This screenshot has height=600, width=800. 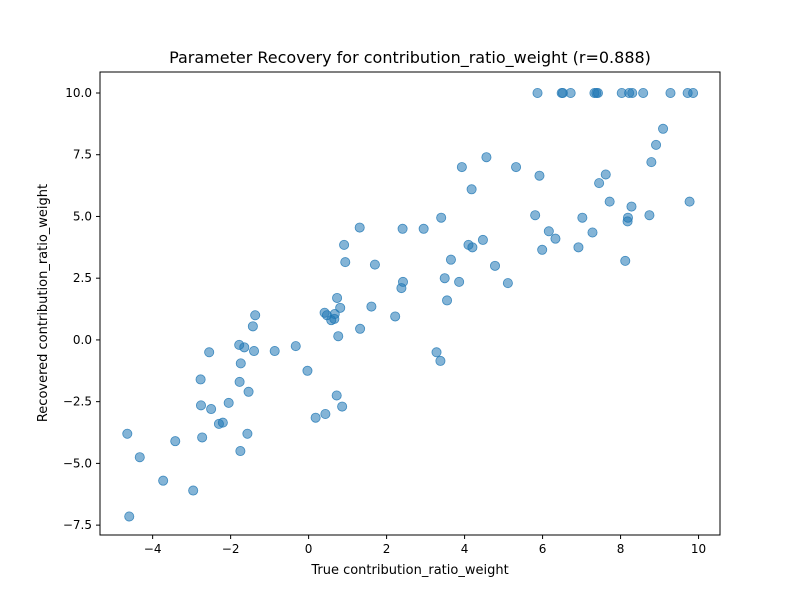 What do you see at coordinates (621, 549) in the screenshot?
I see `x-tick-label: 8` at bounding box center [621, 549].